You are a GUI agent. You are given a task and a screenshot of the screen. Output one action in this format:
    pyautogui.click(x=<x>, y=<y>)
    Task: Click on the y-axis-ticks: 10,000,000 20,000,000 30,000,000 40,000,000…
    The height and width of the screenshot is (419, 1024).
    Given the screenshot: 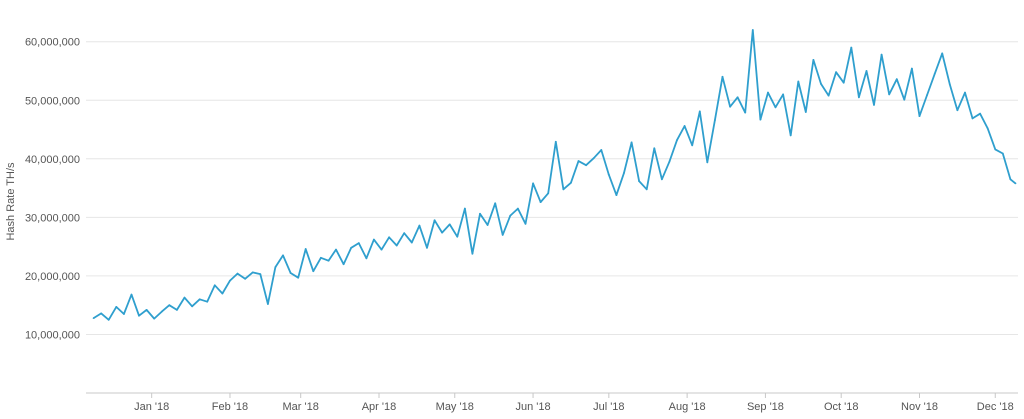 What is the action you would take?
    pyautogui.click(x=52, y=189)
    